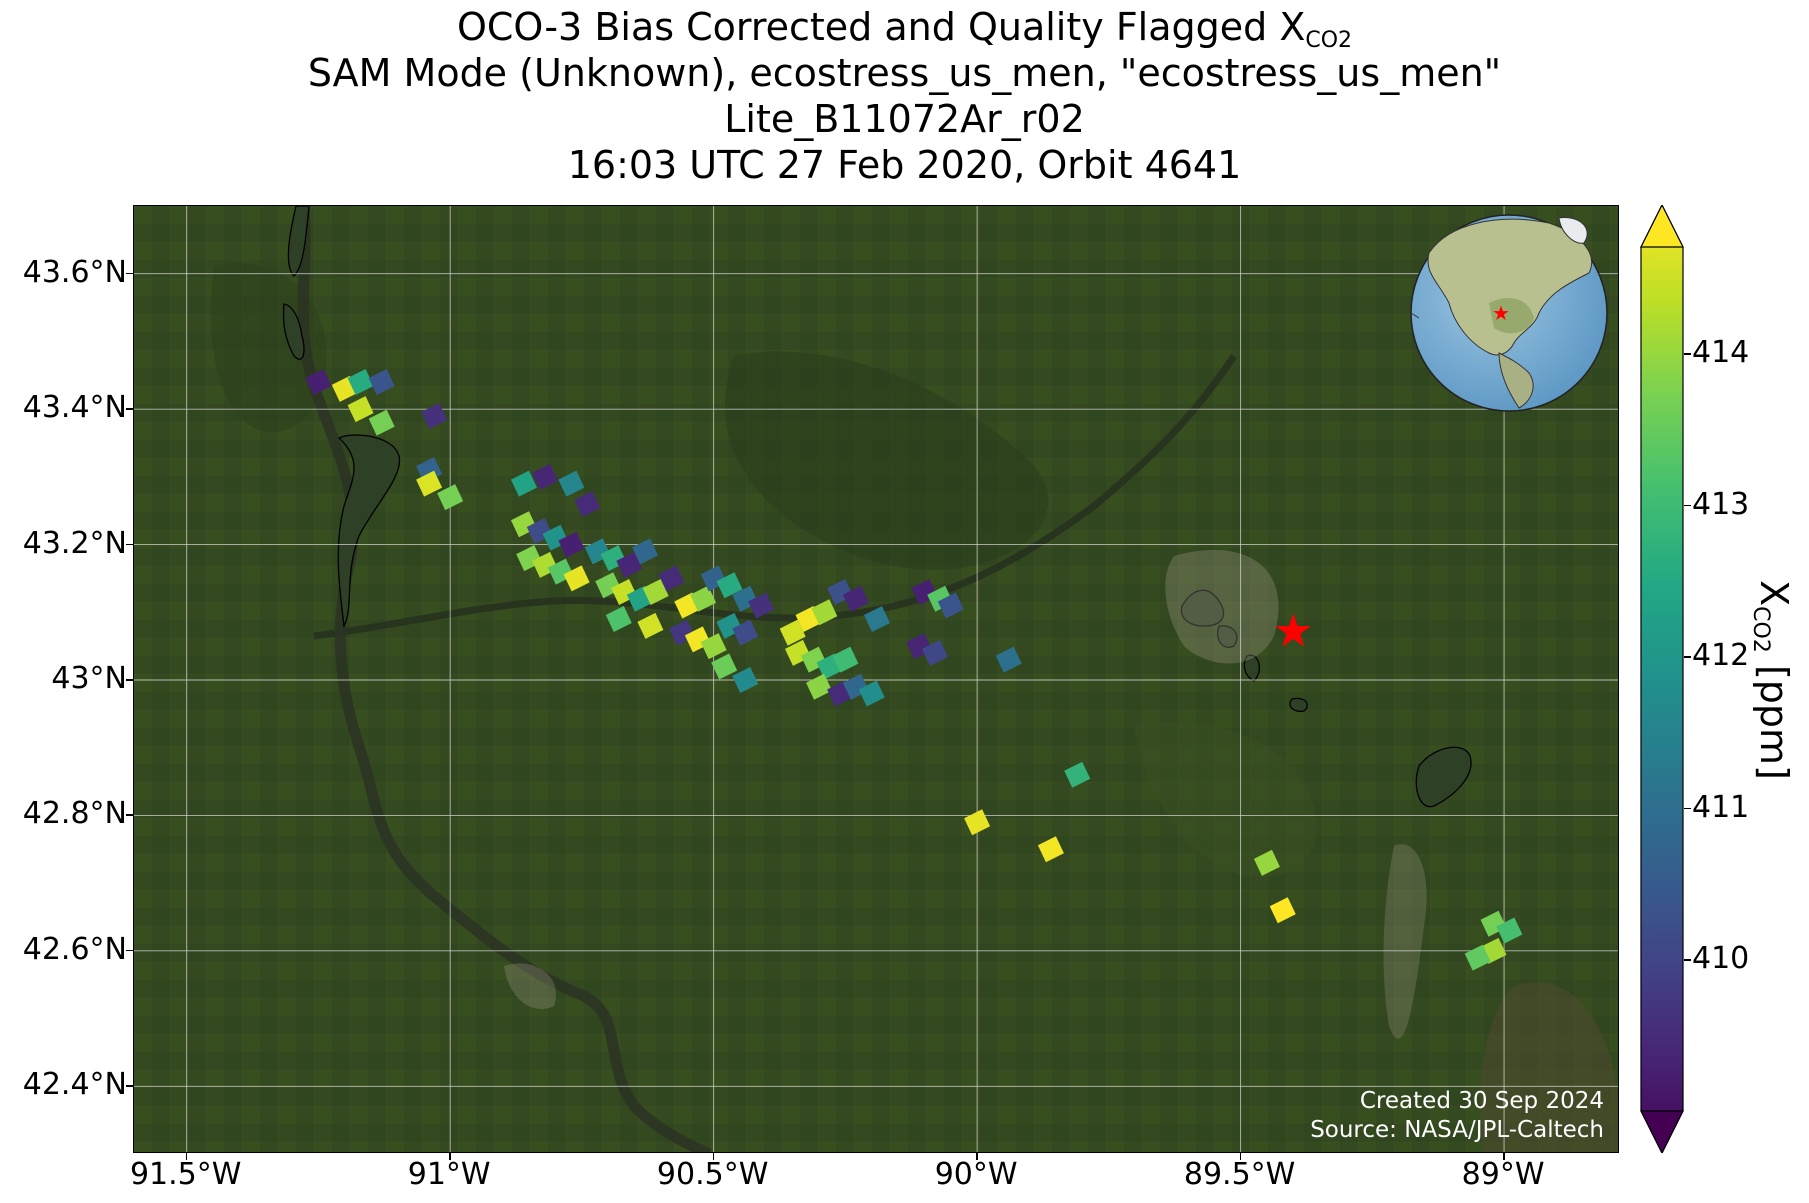 This screenshot has width=1809, height=1203. What do you see at coordinates (1721, 504) in the screenshot?
I see `colorbar-tick-label: 413` at bounding box center [1721, 504].